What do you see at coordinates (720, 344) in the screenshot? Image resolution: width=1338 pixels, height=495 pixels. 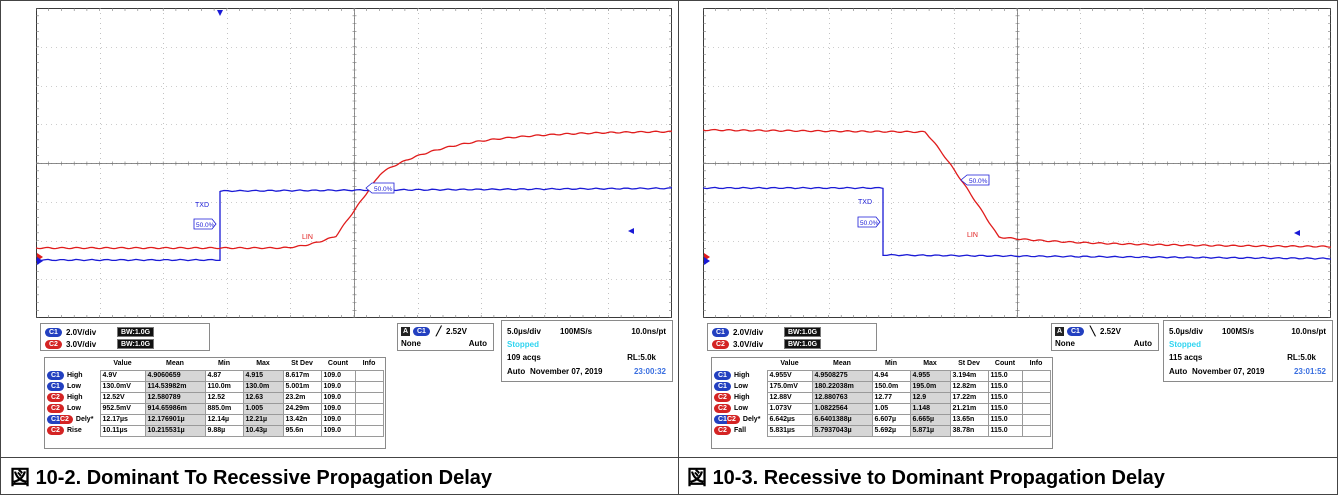 I see `ch2-badge: C2` at bounding box center [720, 344].